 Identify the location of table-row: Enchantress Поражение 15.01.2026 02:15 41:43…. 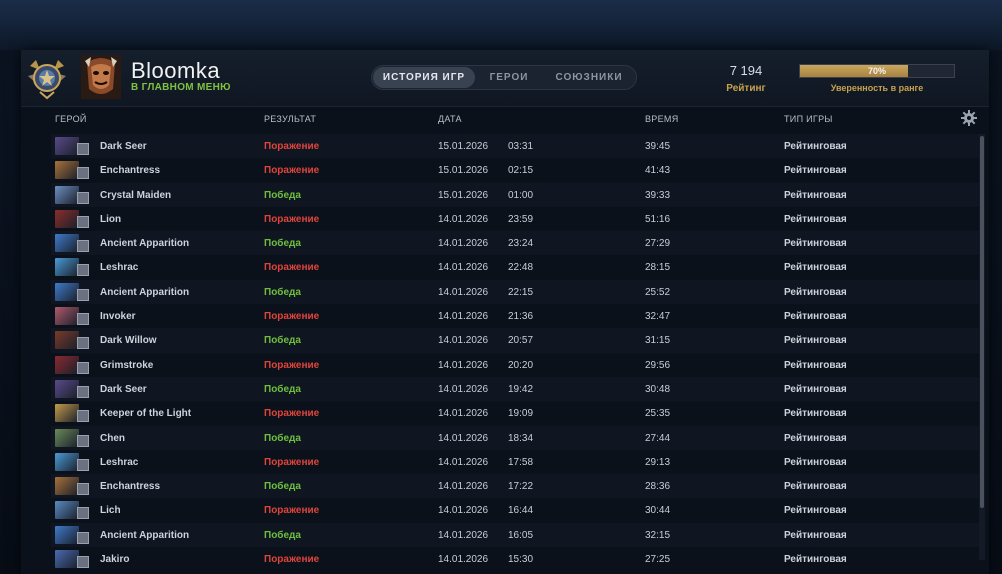
(517, 170).